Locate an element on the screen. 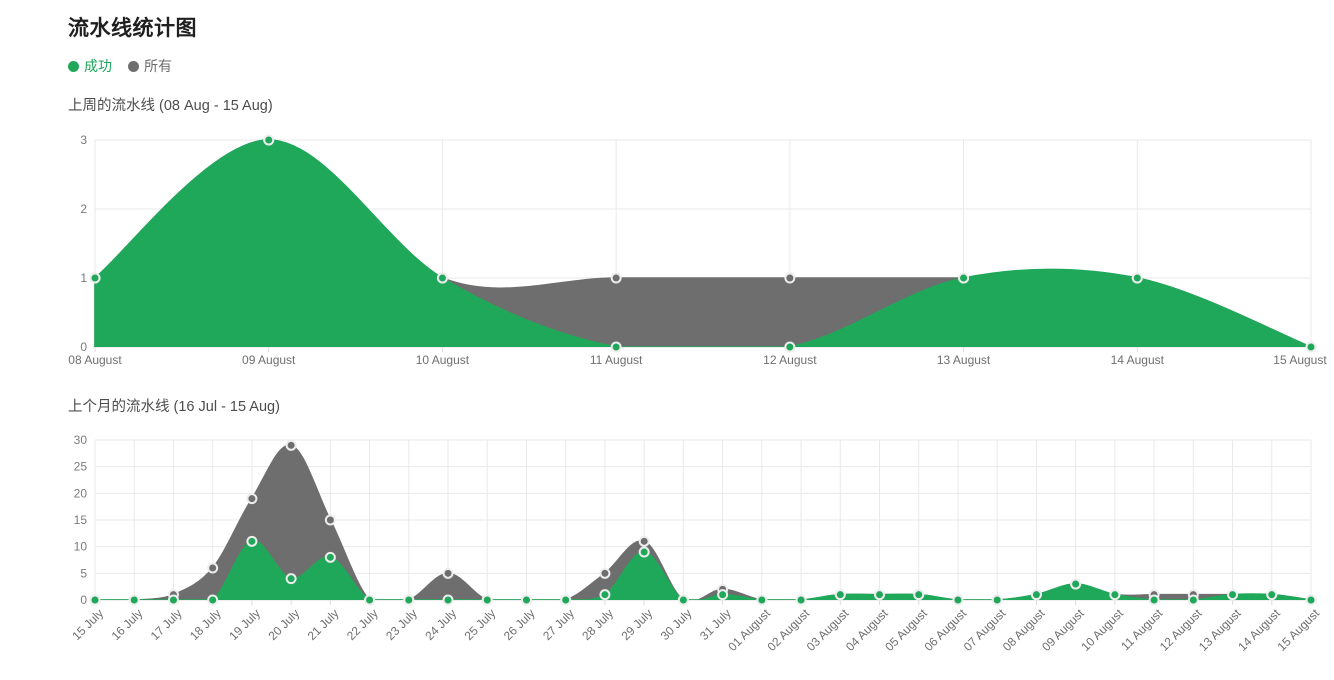 This screenshot has height=680, width=1334. y-tick-label: 1 is located at coordinates (83, 278).